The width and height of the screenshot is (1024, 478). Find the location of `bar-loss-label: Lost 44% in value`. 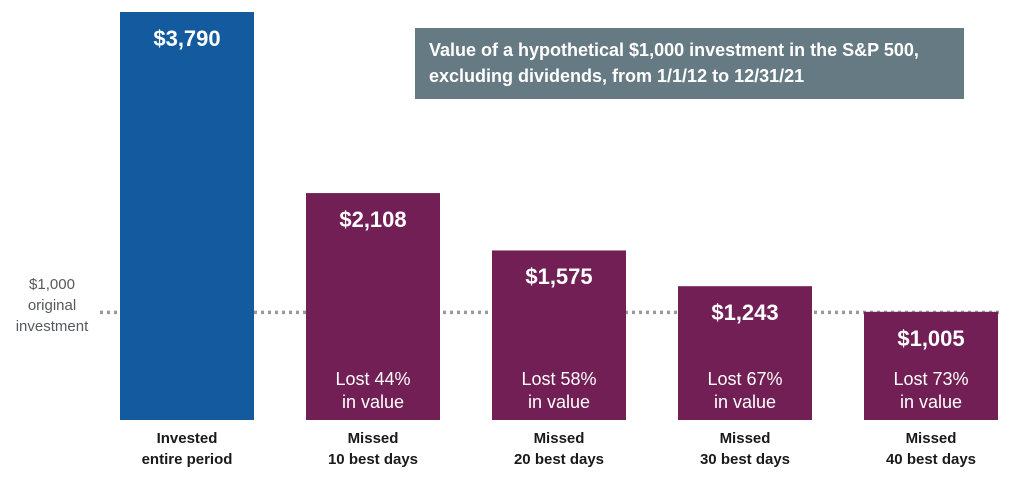

bar-loss-label: Lost 44% in value is located at coordinates (373, 391).